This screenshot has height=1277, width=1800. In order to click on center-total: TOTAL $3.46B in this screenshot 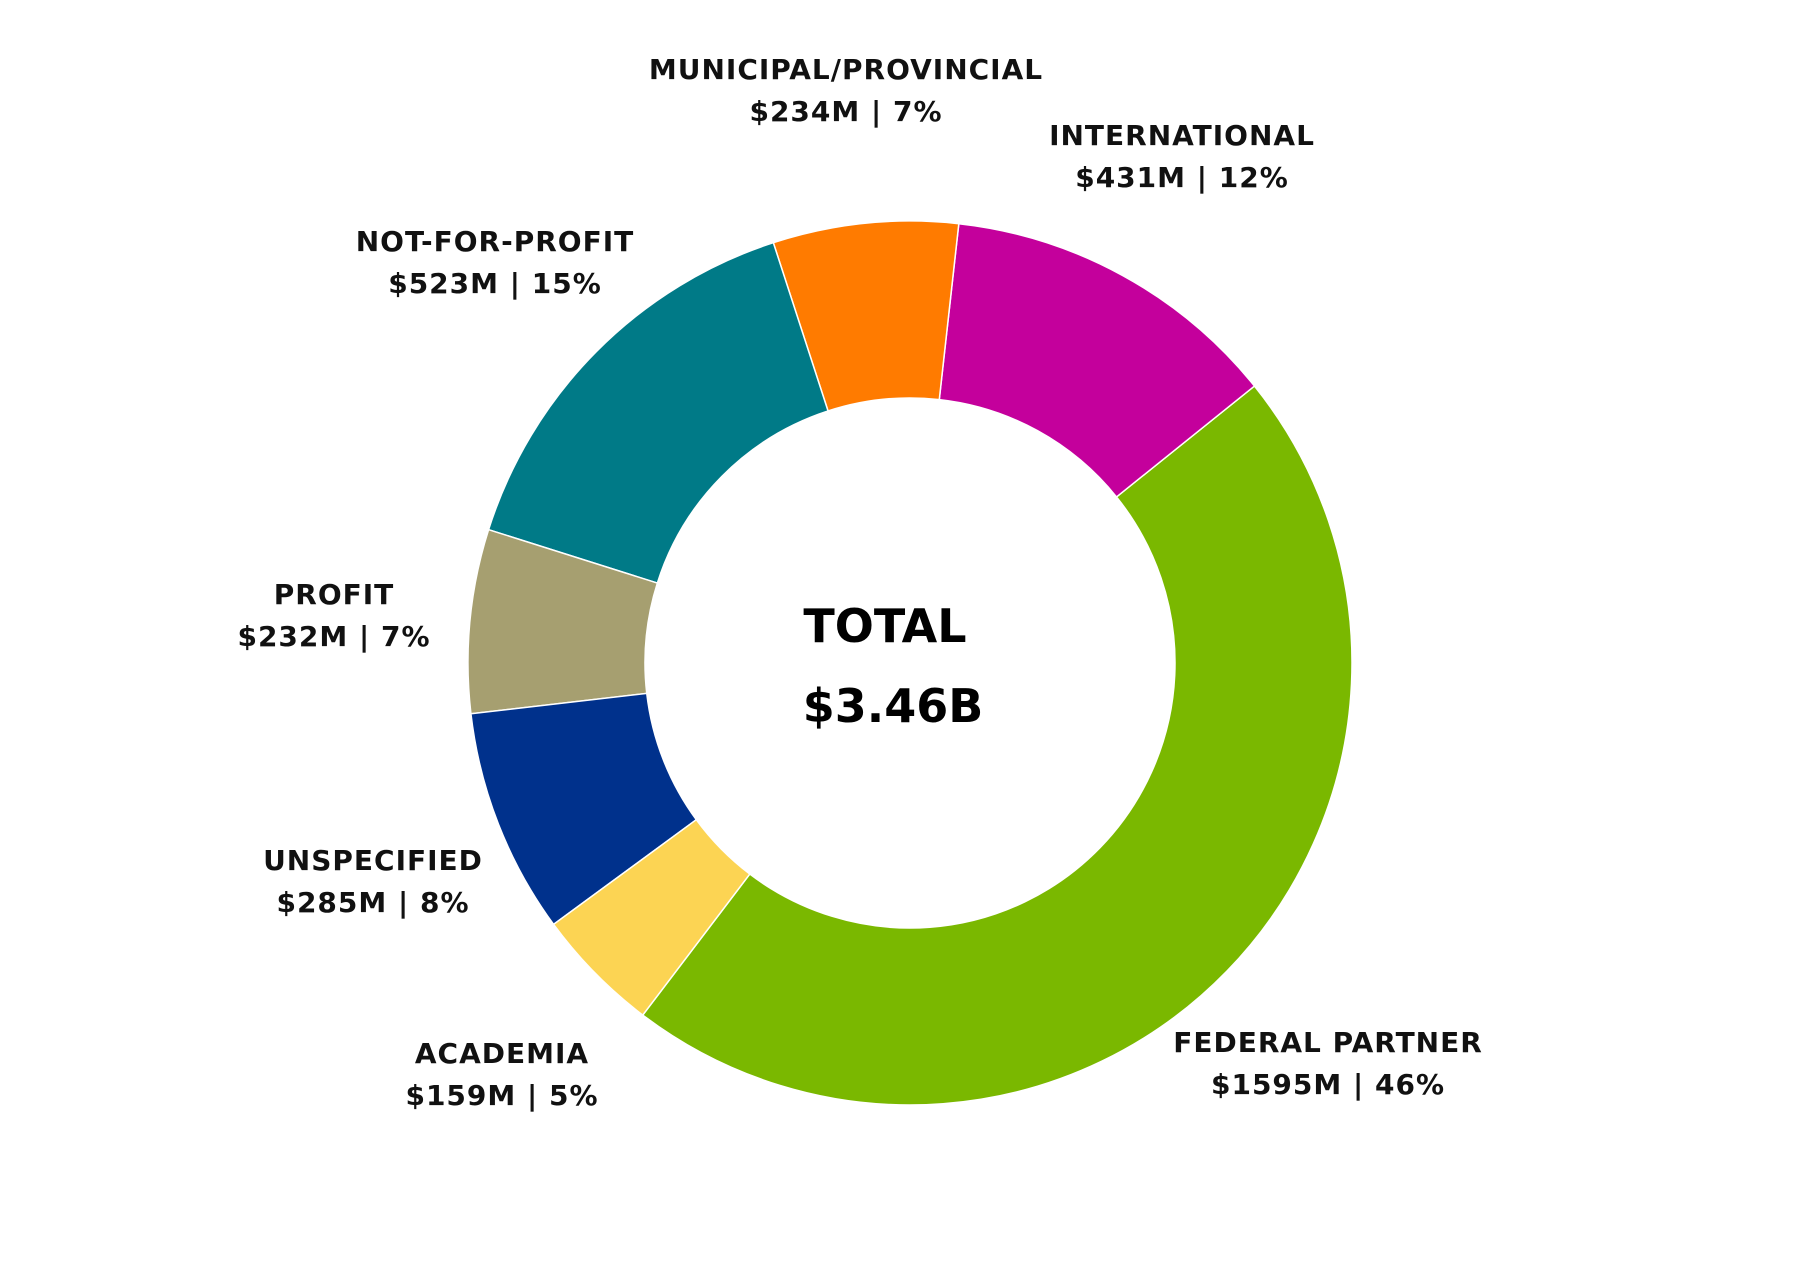, I will do `click(893, 666)`.